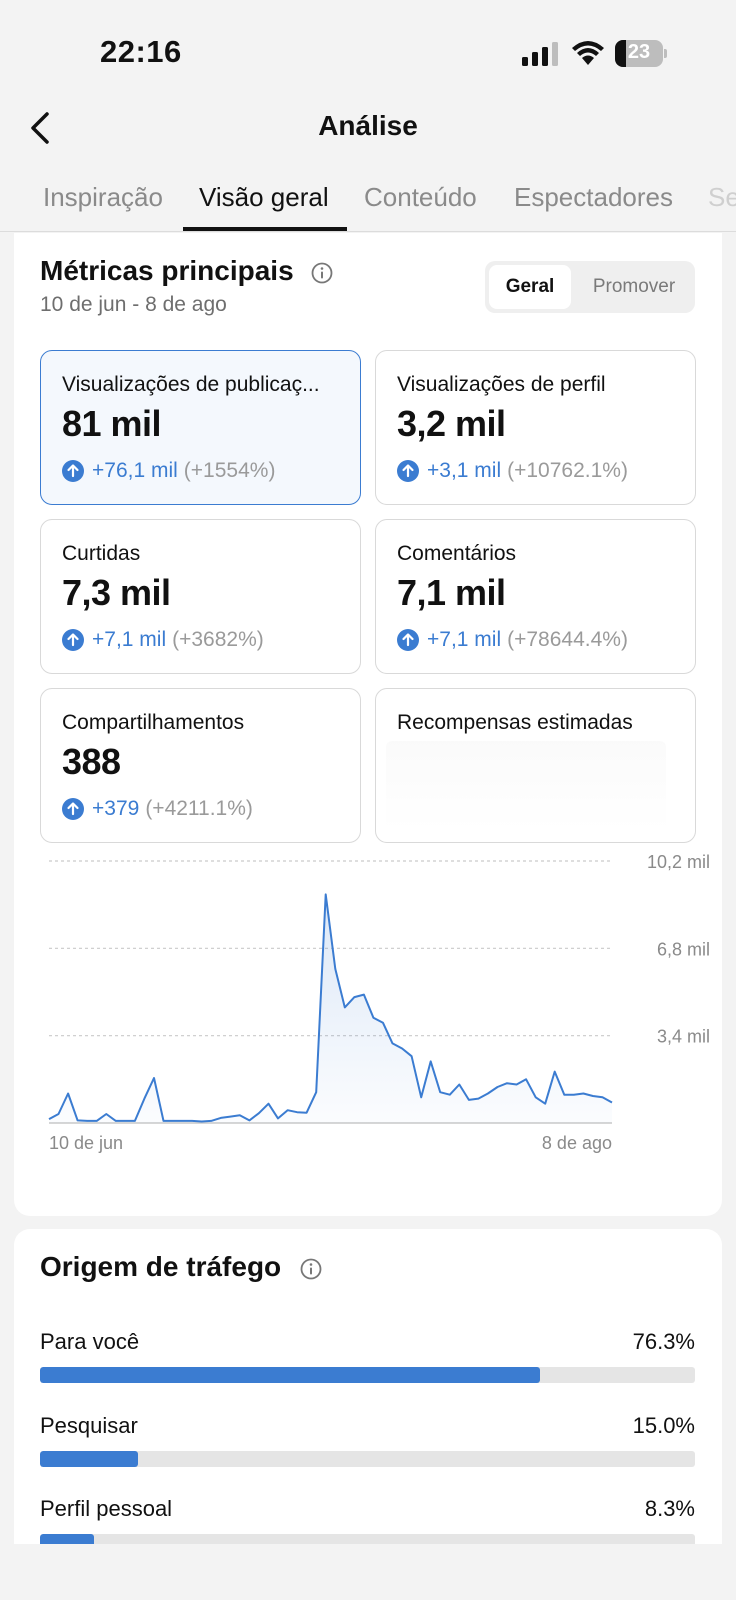  Describe the element at coordinates (367, 1448) in the screenshot. I see `traffic-row-pesquisar: Pesquisar 15.0%` at that location.